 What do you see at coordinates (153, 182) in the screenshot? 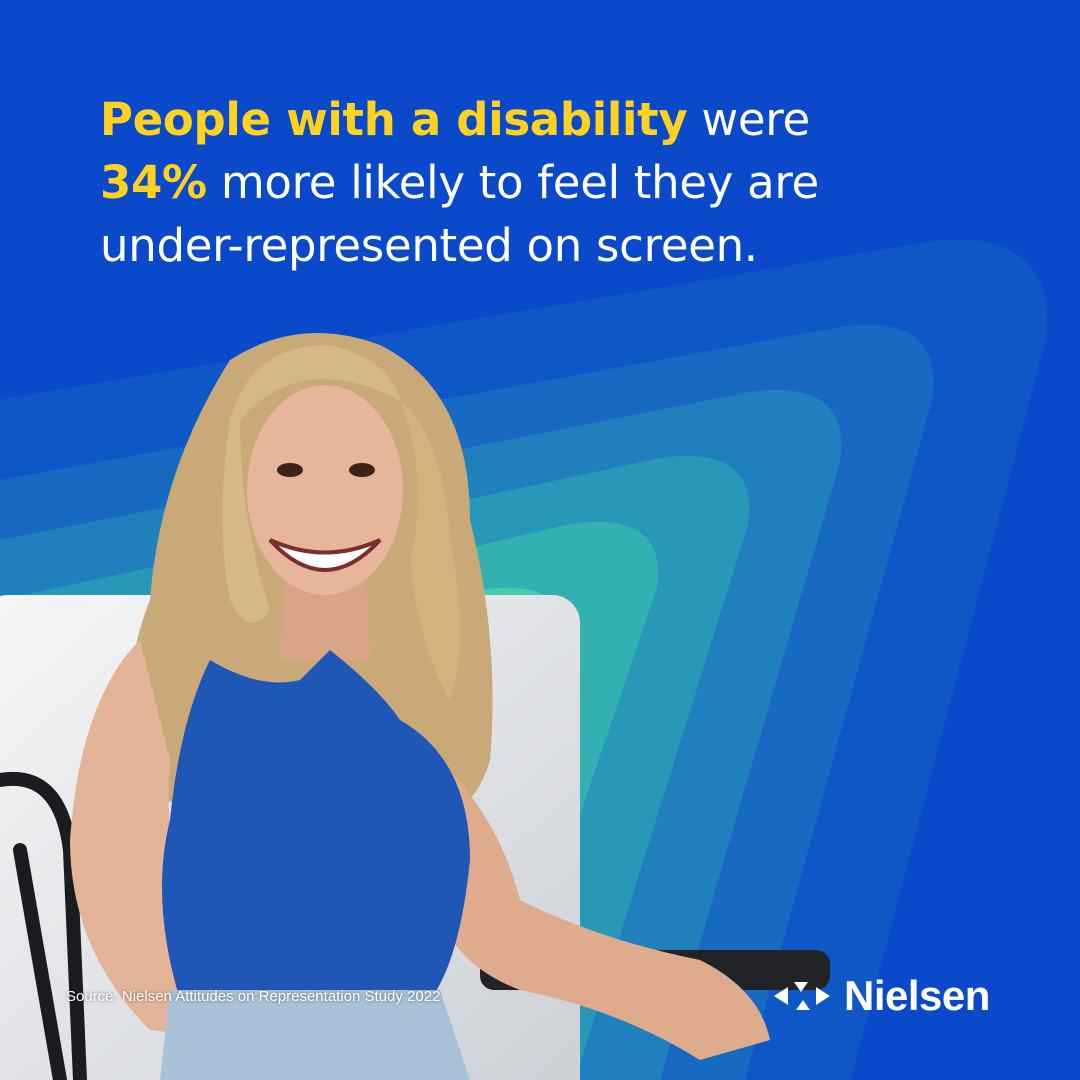
I see `headline-highlight: 34%` at bounding box center [153, 182].